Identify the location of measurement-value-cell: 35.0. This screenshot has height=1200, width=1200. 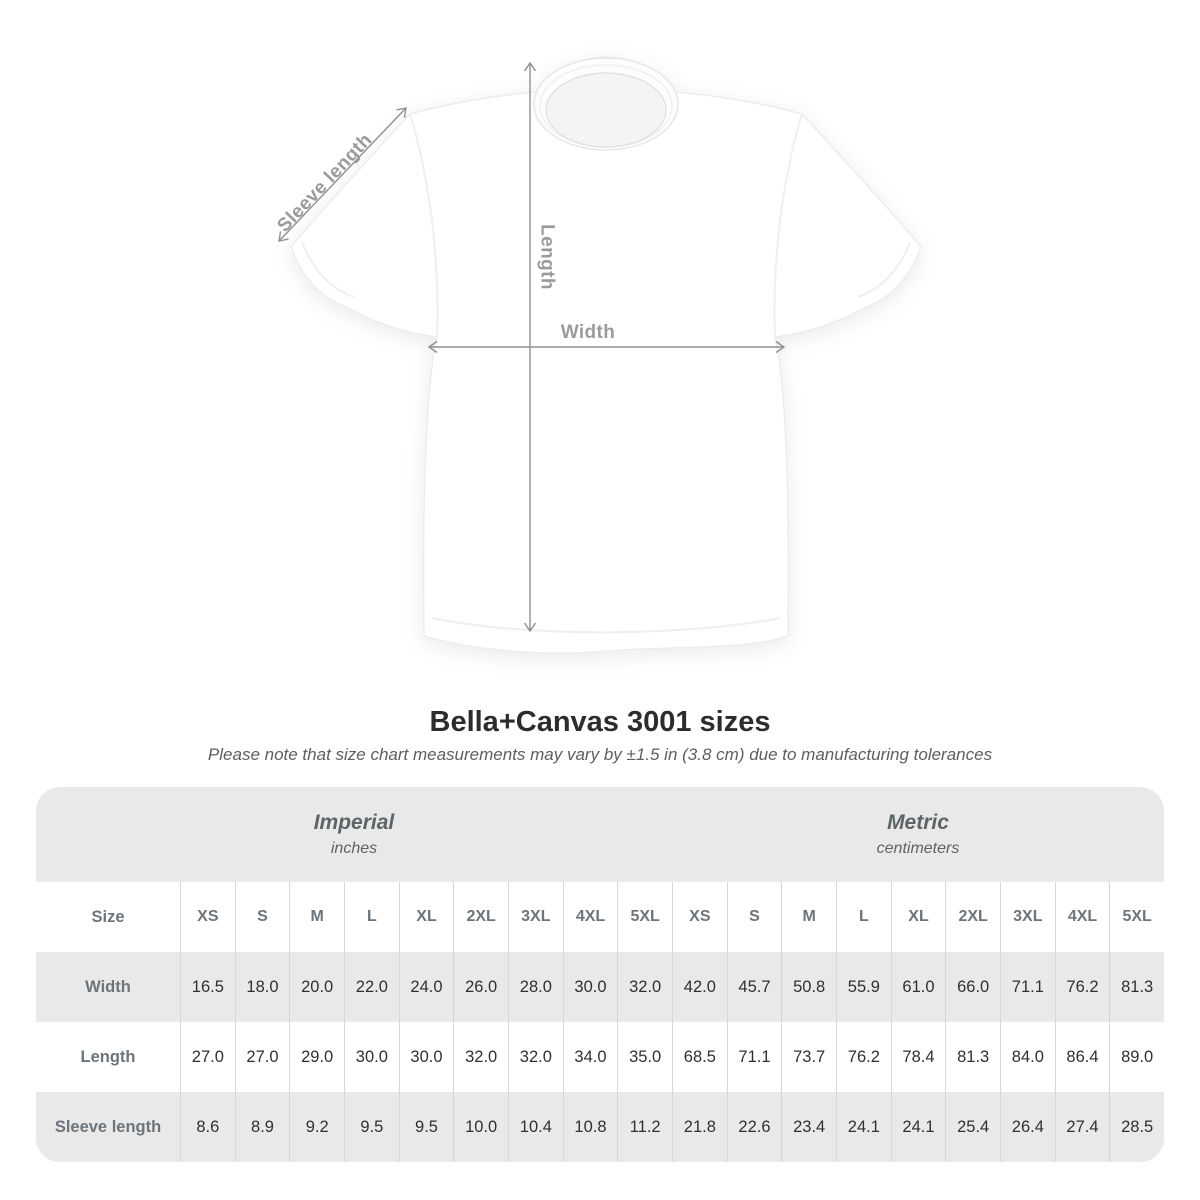
(644, 1057).